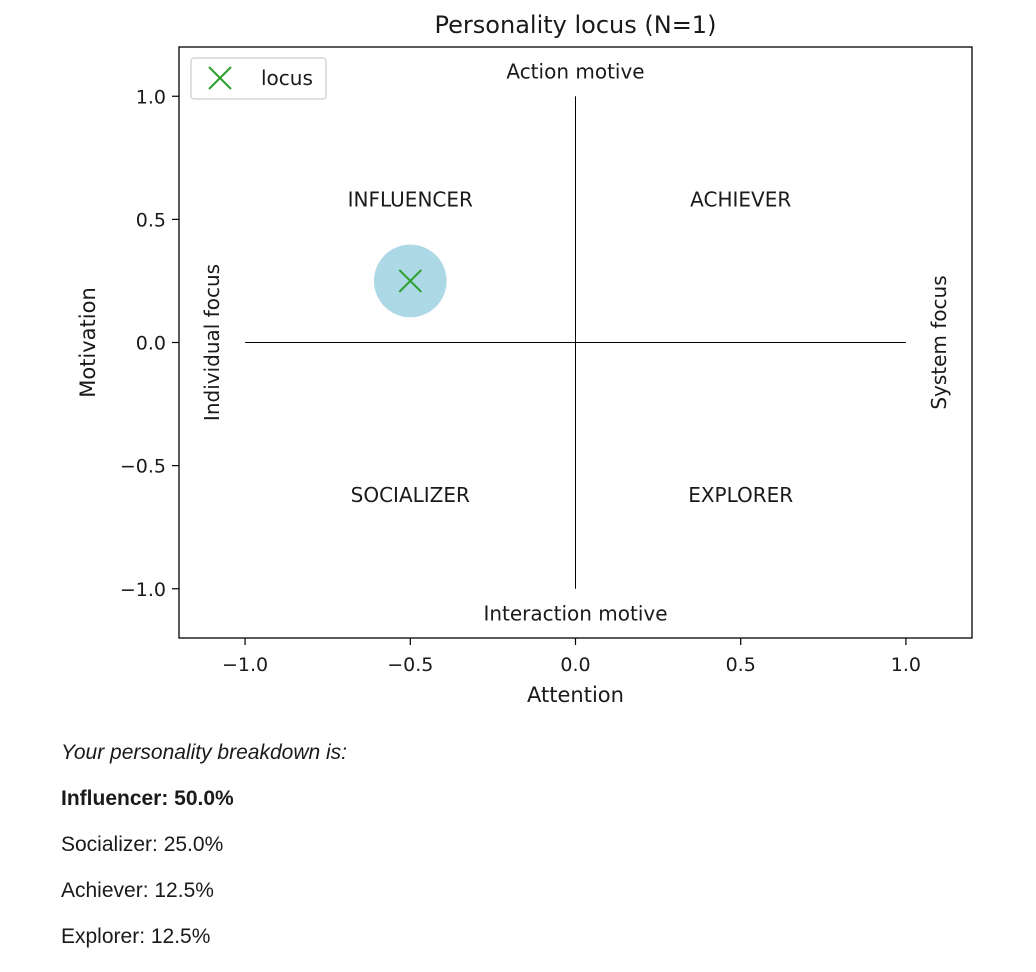  I want to click on breakdown-item-influencer: Influencer: 50.0%, so click(147, 798).